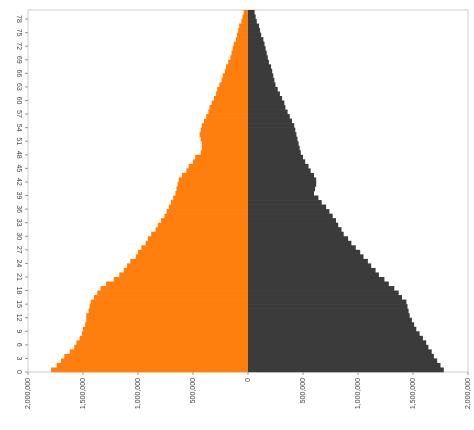  I want to click on y-tick-label: 51, so click(18, 141).